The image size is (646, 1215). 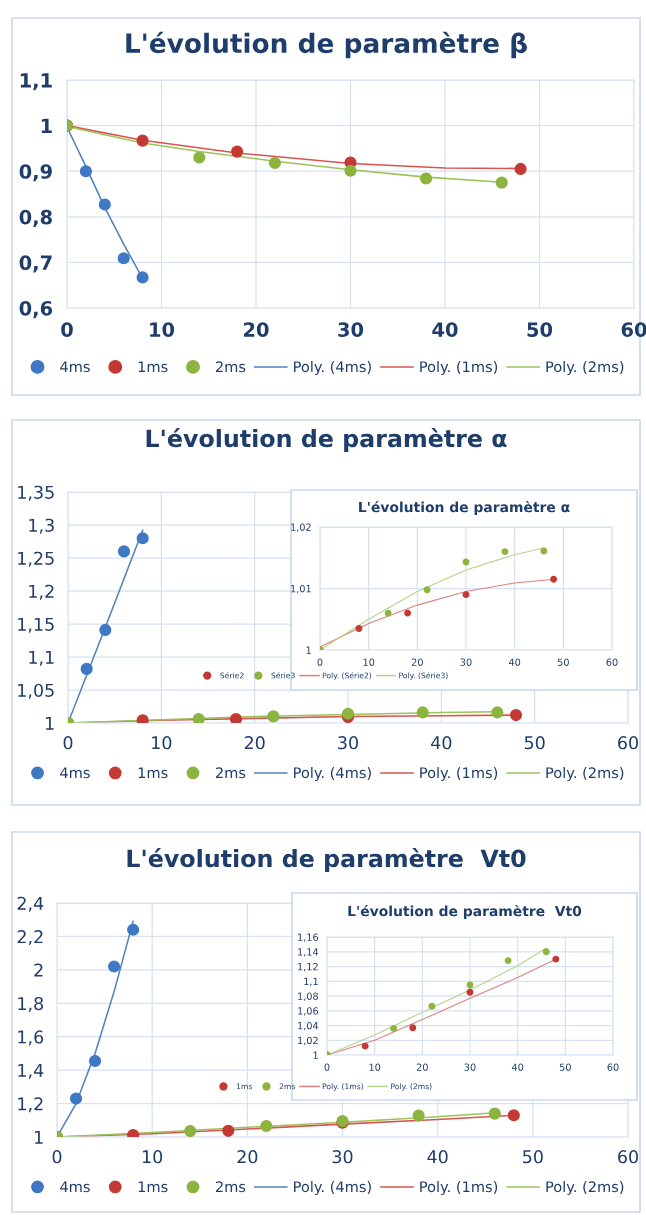 What do you see at coordinates (35, 264) in the screenshot?
I see `y-tick-label: 0,7` at bounding box center [35, 264].